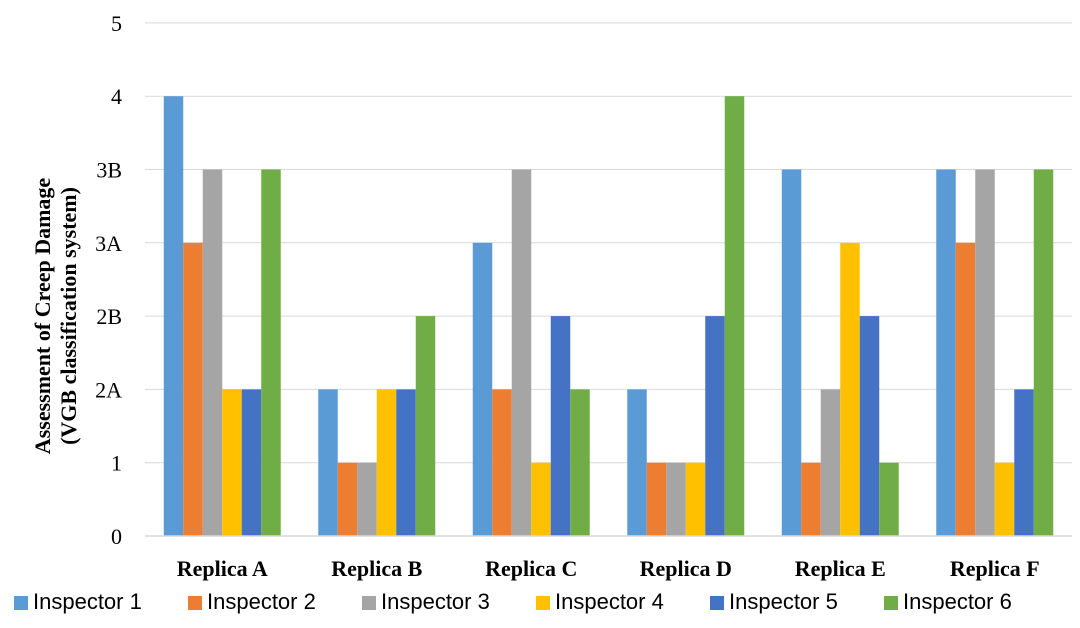 Image resolution: width=1080 pixels, height=628 pixels. I want to click on y-tick-label: 2B, so click(109, 316).